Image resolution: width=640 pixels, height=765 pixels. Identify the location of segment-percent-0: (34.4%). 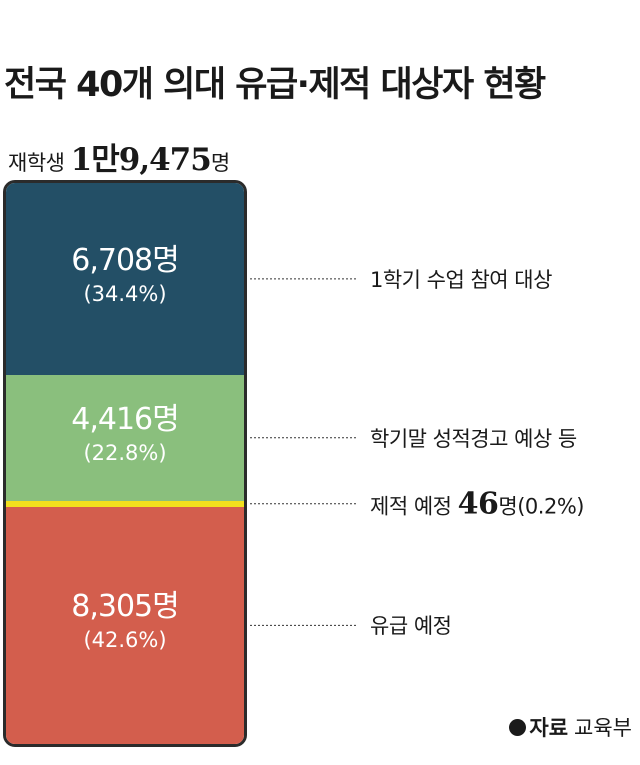
(125, 293).